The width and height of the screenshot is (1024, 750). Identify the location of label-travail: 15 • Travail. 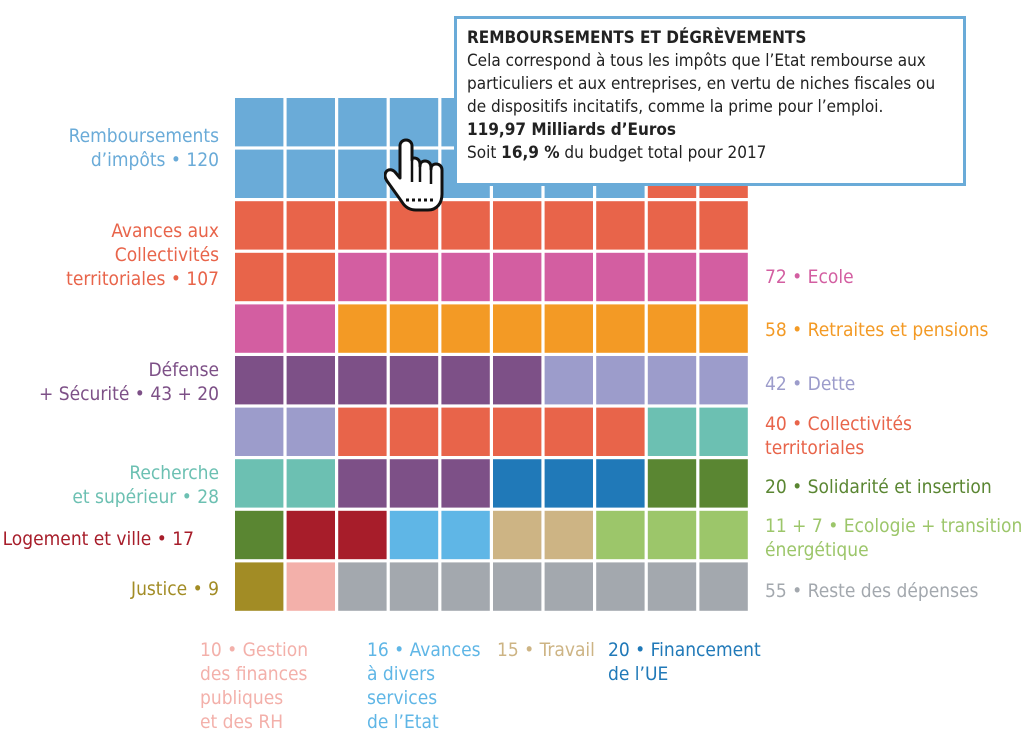
(546, 650).